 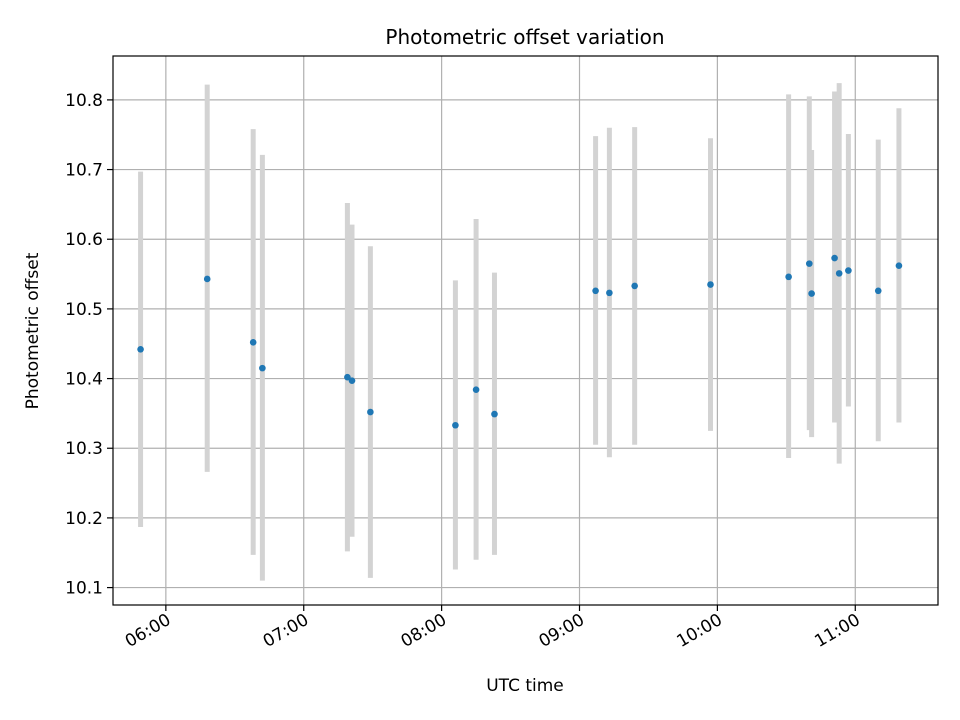 What do you see at coordinates (84, 589) in the screenshot?
I see `y-tick-label: 10.1` at bounding box center [84, 589].